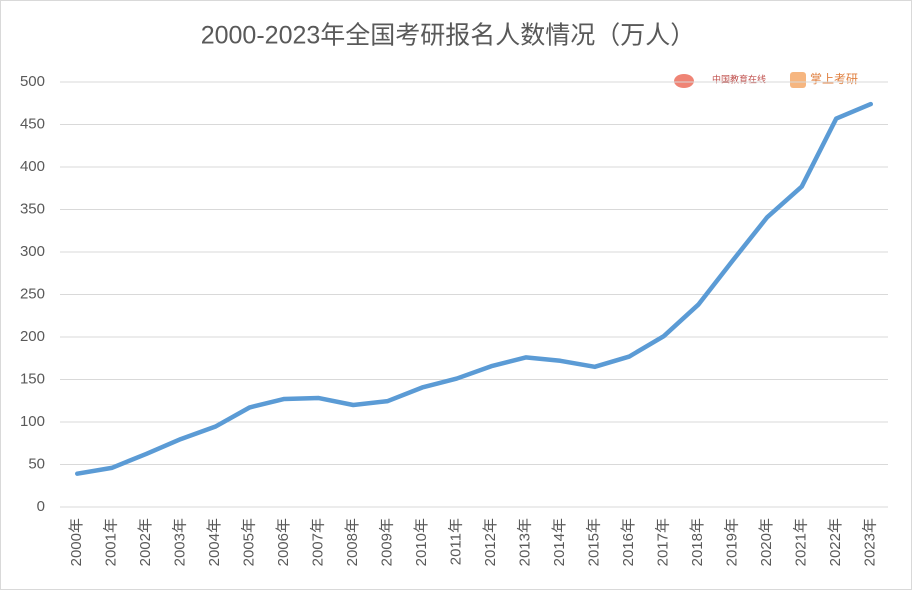  What do you see at coordinates (41, 506) in the screenshot?
I see `y-tick-label: 0` at bounding box center [41, 506].